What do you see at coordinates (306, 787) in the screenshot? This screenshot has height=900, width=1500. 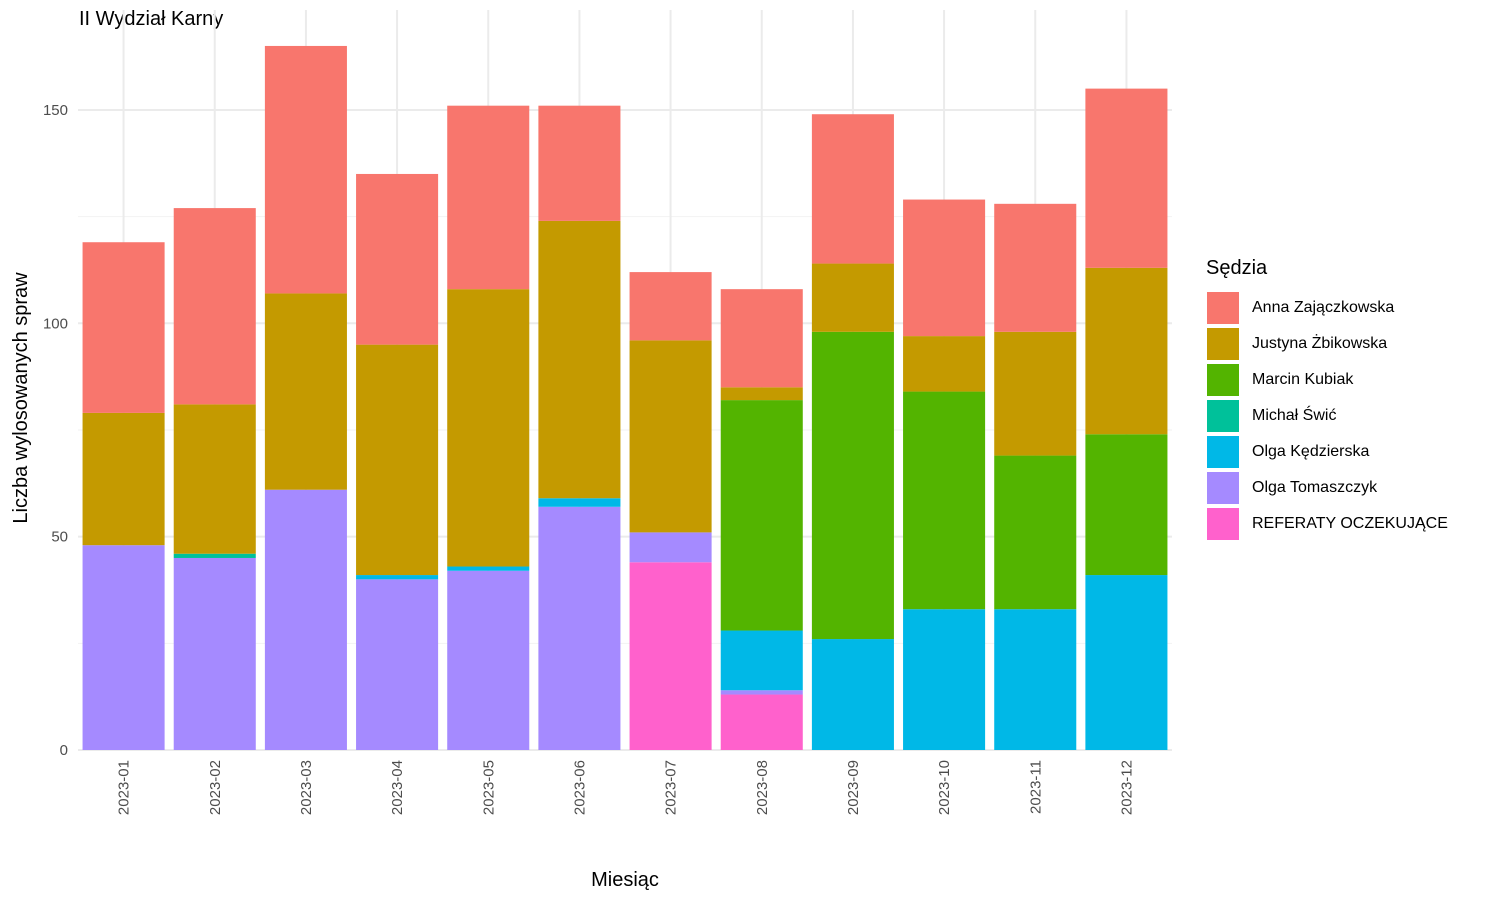 I see `x-tick-label: 2023-03` at bounding box center [306, 787].